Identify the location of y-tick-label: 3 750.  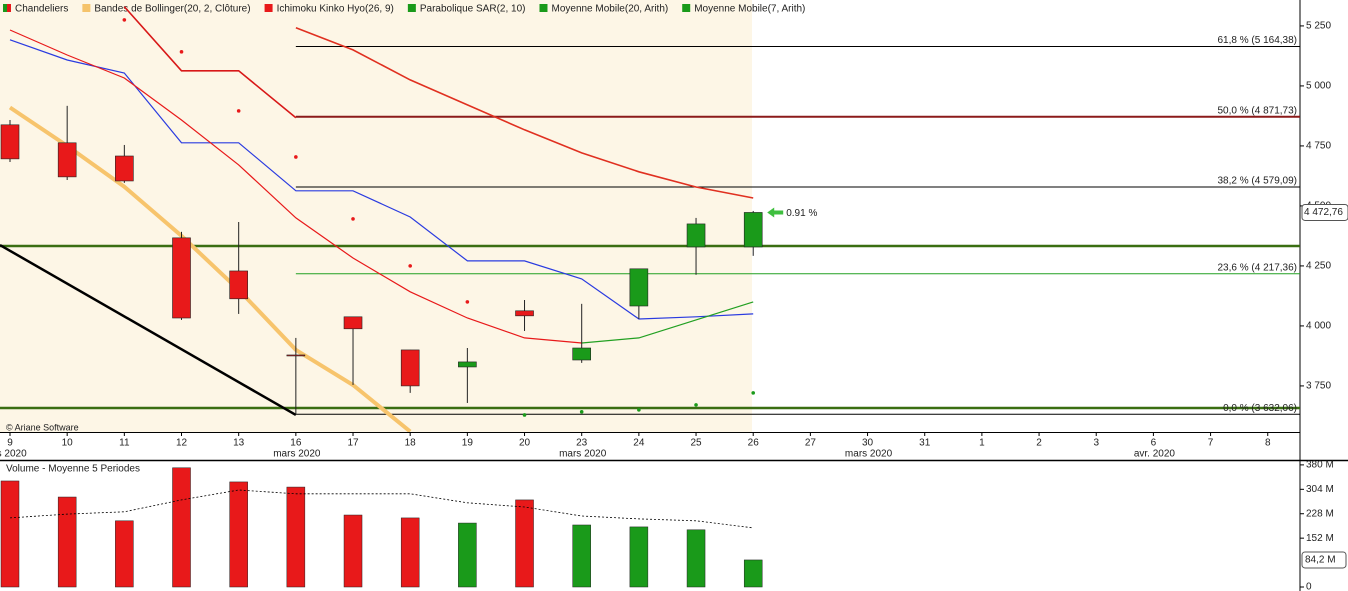
(1318, 386).